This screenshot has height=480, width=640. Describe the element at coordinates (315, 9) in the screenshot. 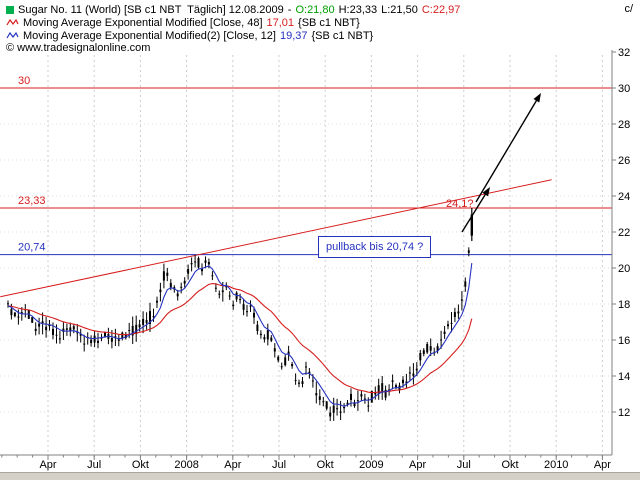

I see `open-value: O:21,80` at that location.